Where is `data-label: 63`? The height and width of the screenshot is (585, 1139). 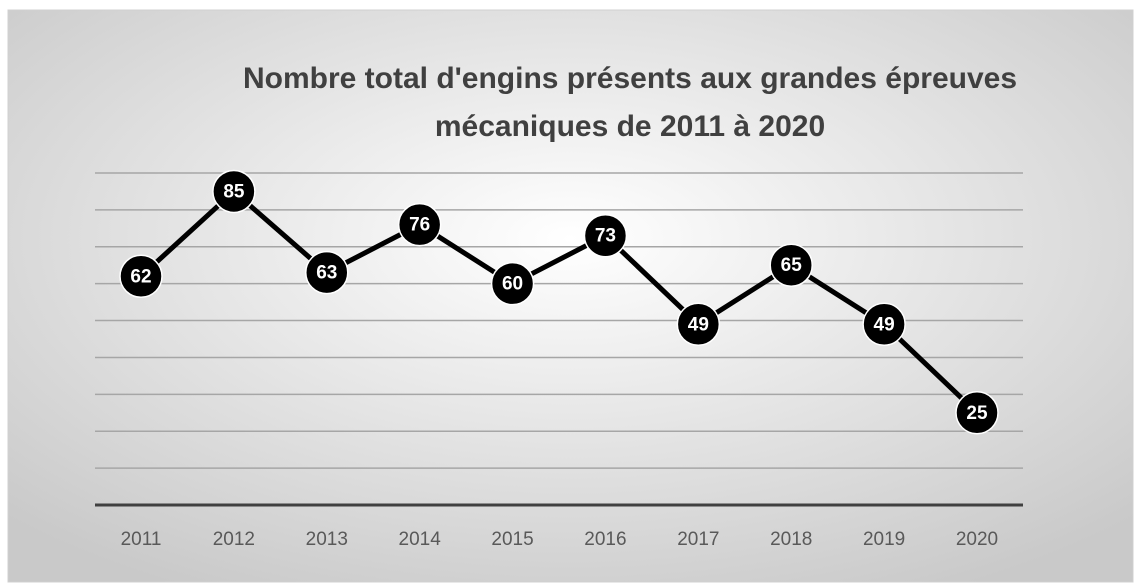 data-label: 63 is located at coordinates (326, 273).